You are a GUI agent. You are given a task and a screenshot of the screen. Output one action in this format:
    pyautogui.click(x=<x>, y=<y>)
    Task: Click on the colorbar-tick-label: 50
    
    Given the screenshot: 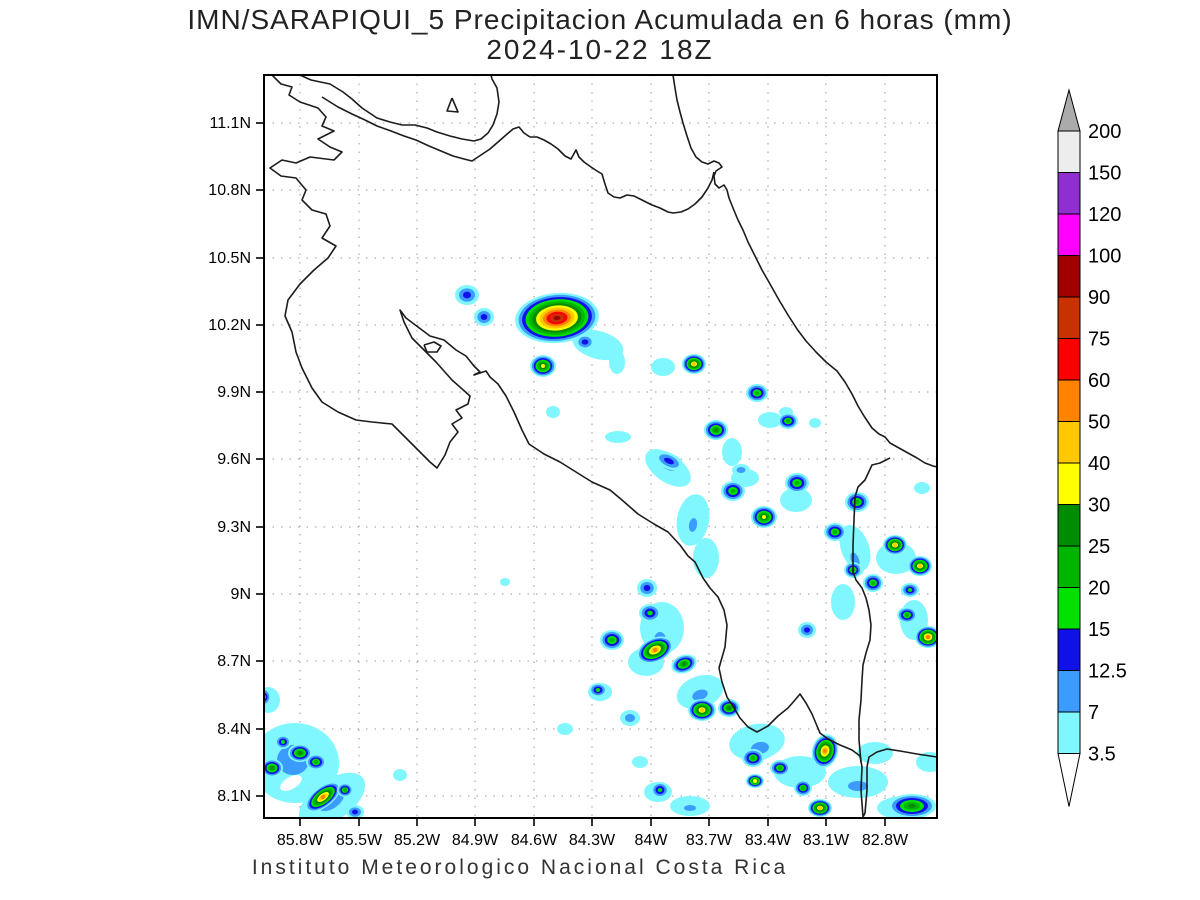 What is the action you would take?
    pyautogui.click(x=1099, y=423)
    